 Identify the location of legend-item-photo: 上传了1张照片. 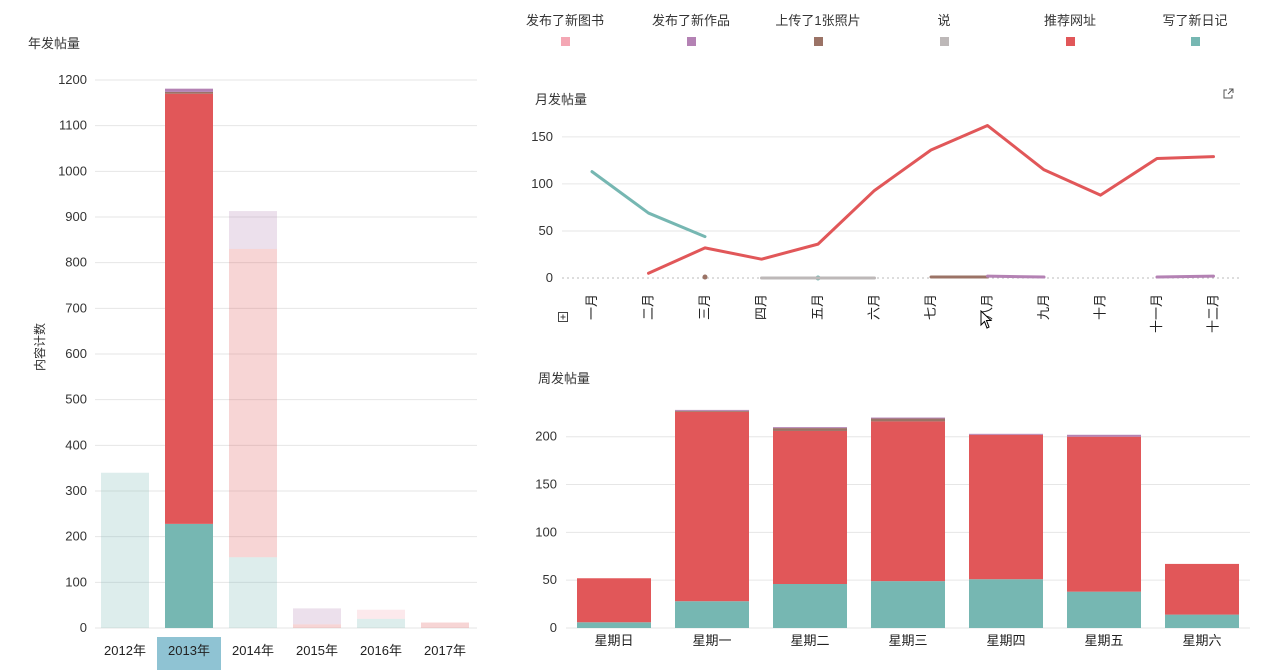
(818, 28).